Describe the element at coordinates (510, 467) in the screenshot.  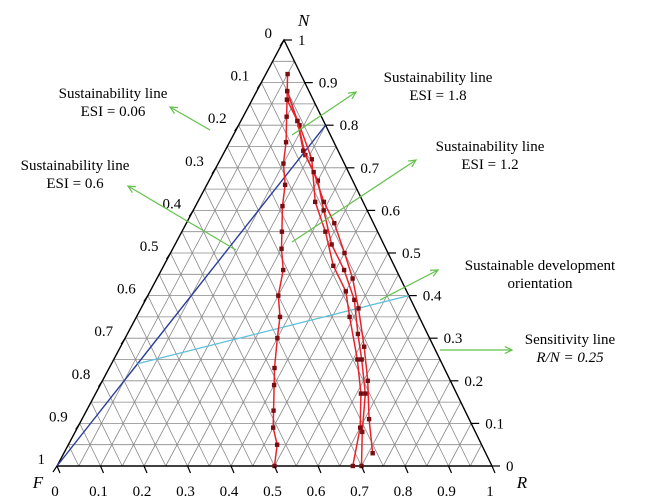
I see `right-tick-label: 0` at that location.